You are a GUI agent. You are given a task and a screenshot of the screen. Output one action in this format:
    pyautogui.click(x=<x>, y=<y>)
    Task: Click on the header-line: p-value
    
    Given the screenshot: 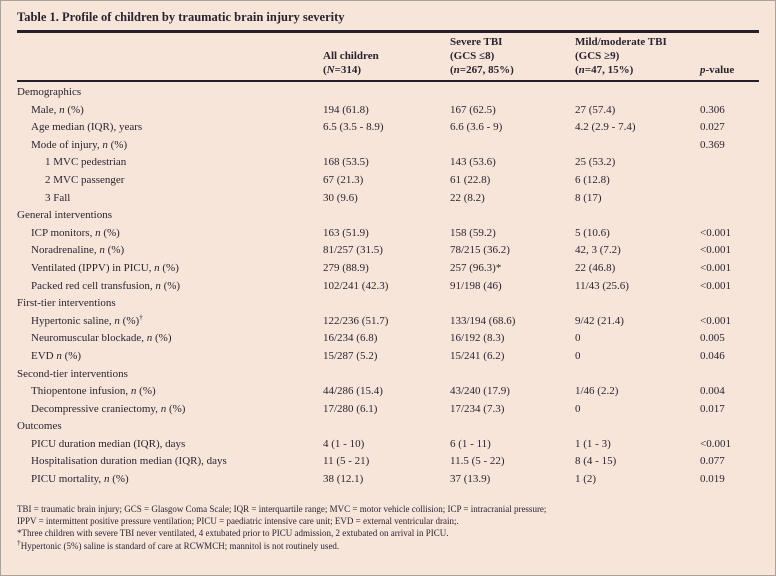 What is the action you would take?
    pyautogui.click(x=717, y=69)
    